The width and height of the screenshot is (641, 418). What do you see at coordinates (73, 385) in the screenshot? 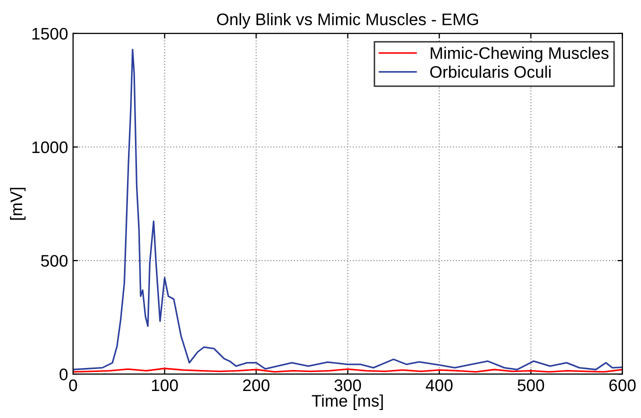
I see `x-tick-label: 0` at bounding box center [73, 385].